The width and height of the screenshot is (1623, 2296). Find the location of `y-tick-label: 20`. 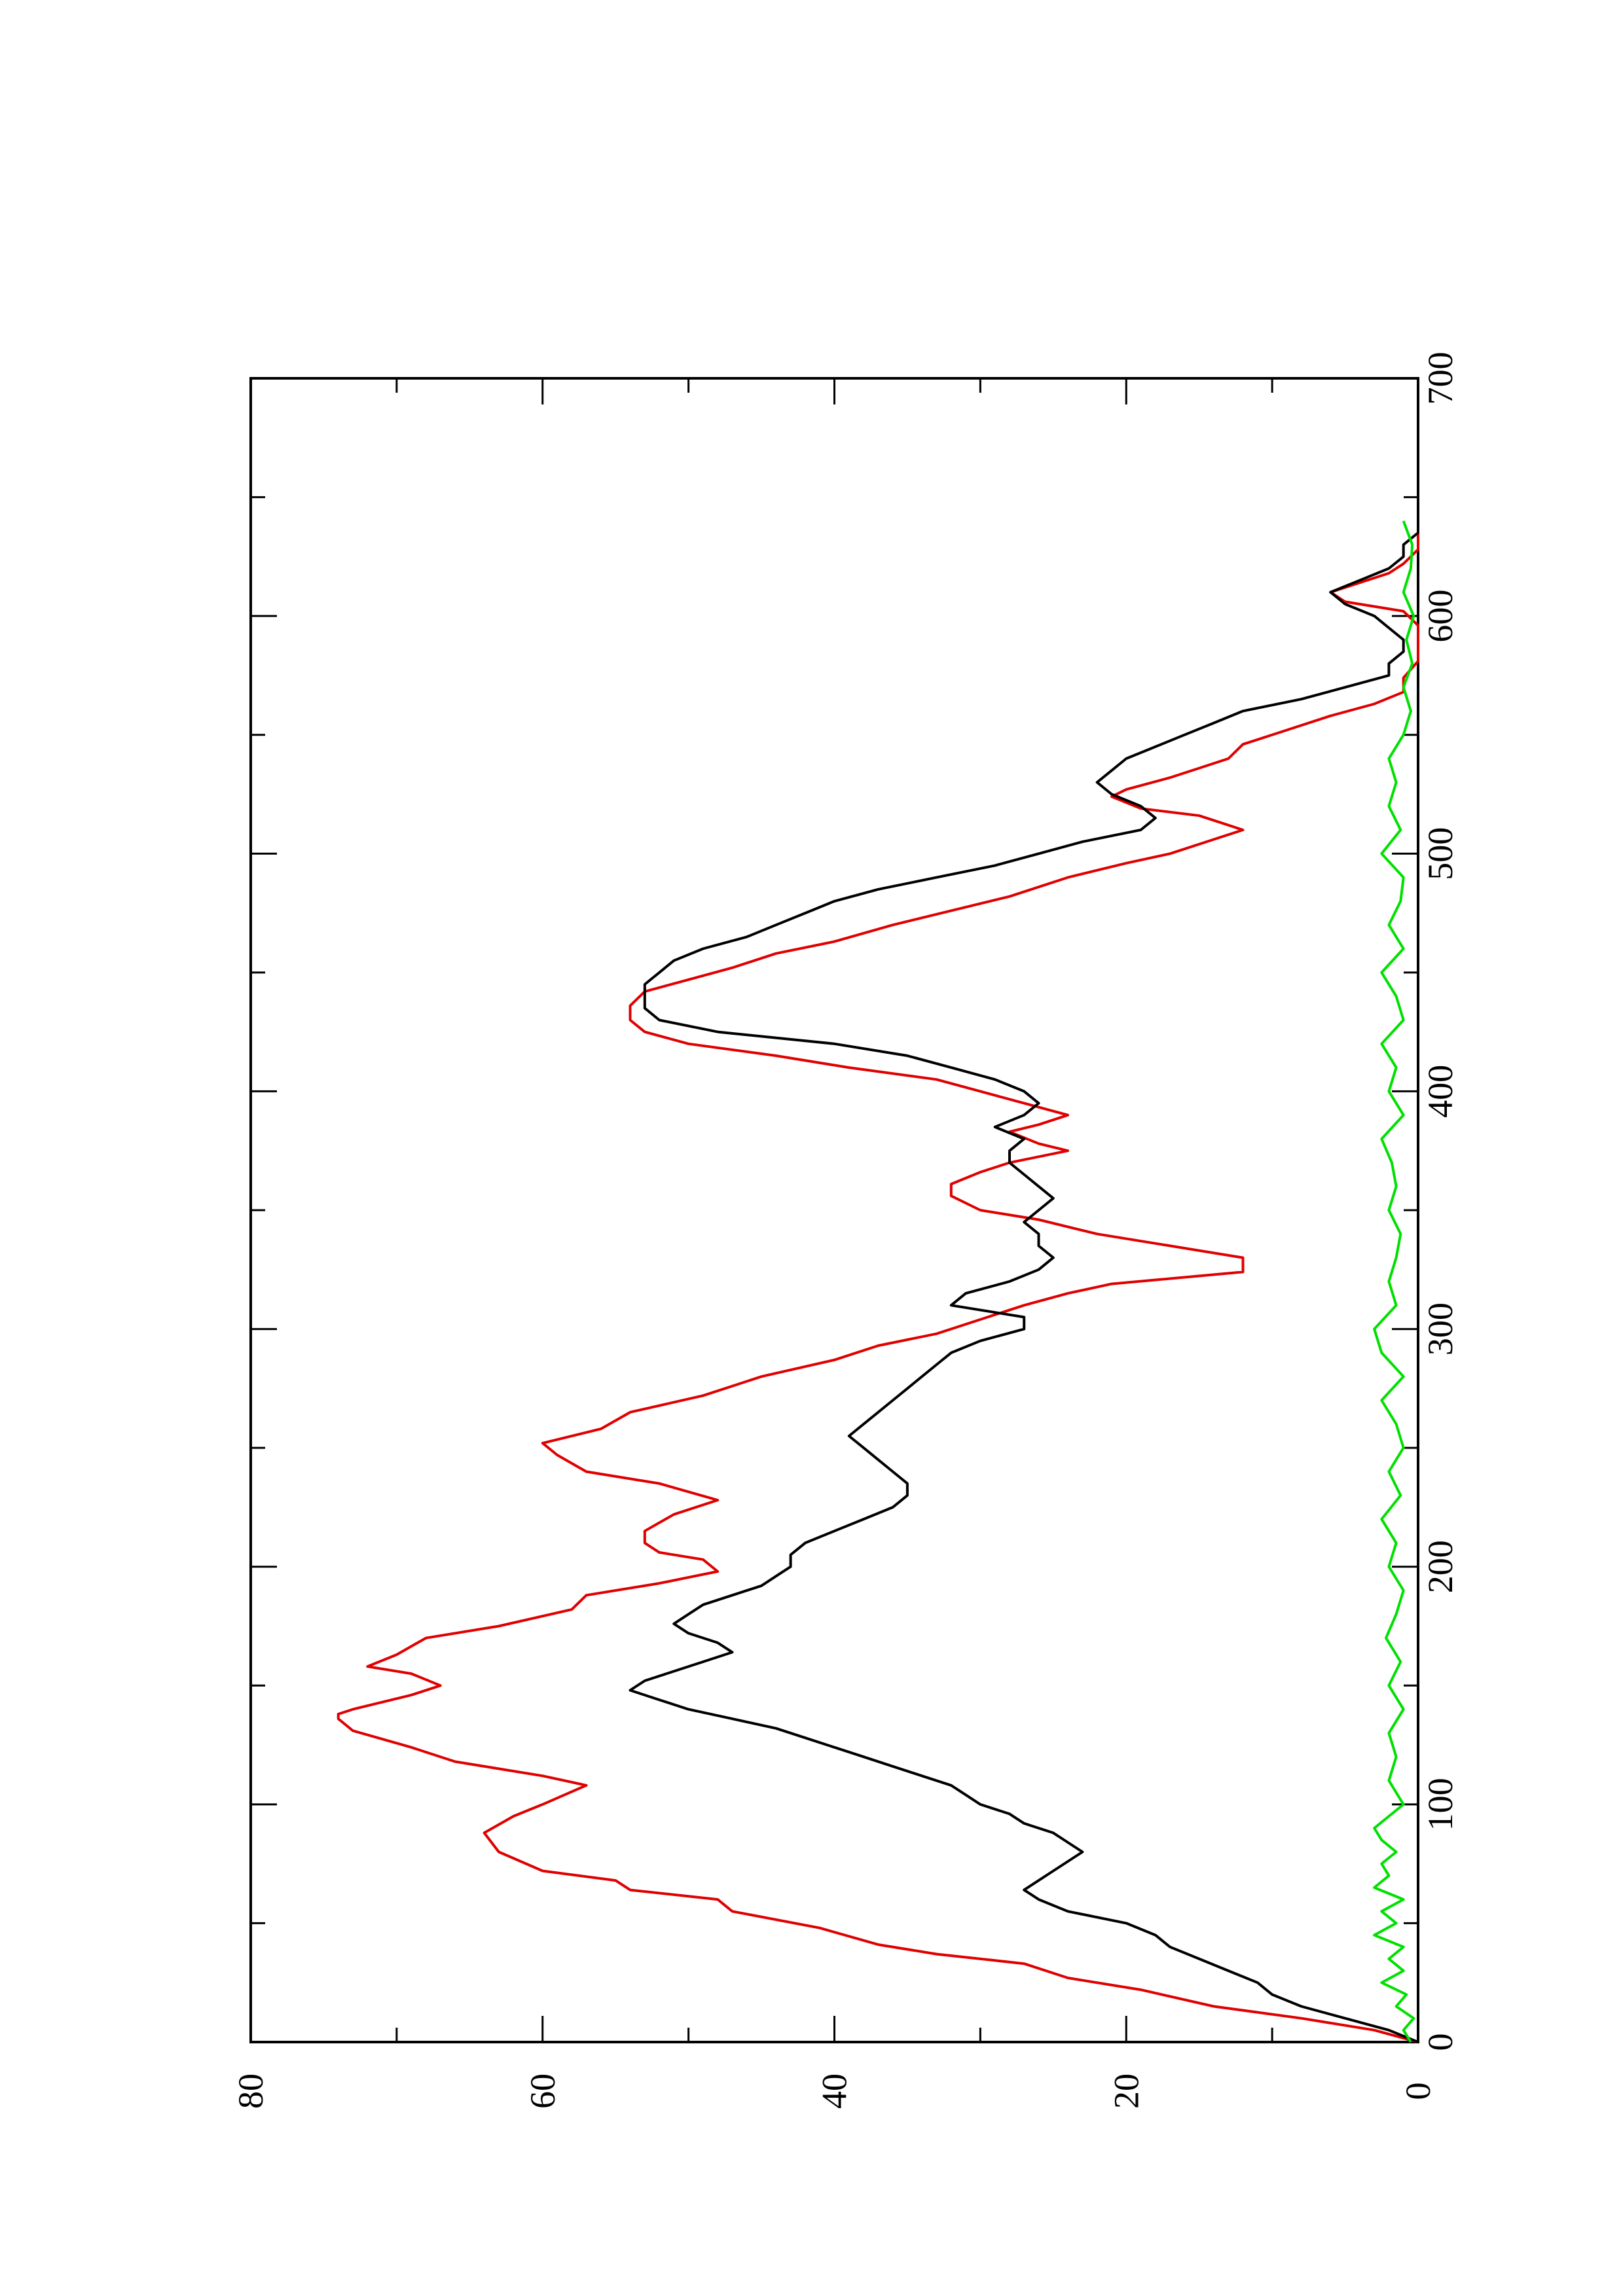

y-tick-label: 20 is located at coordinates (1126, 2091).